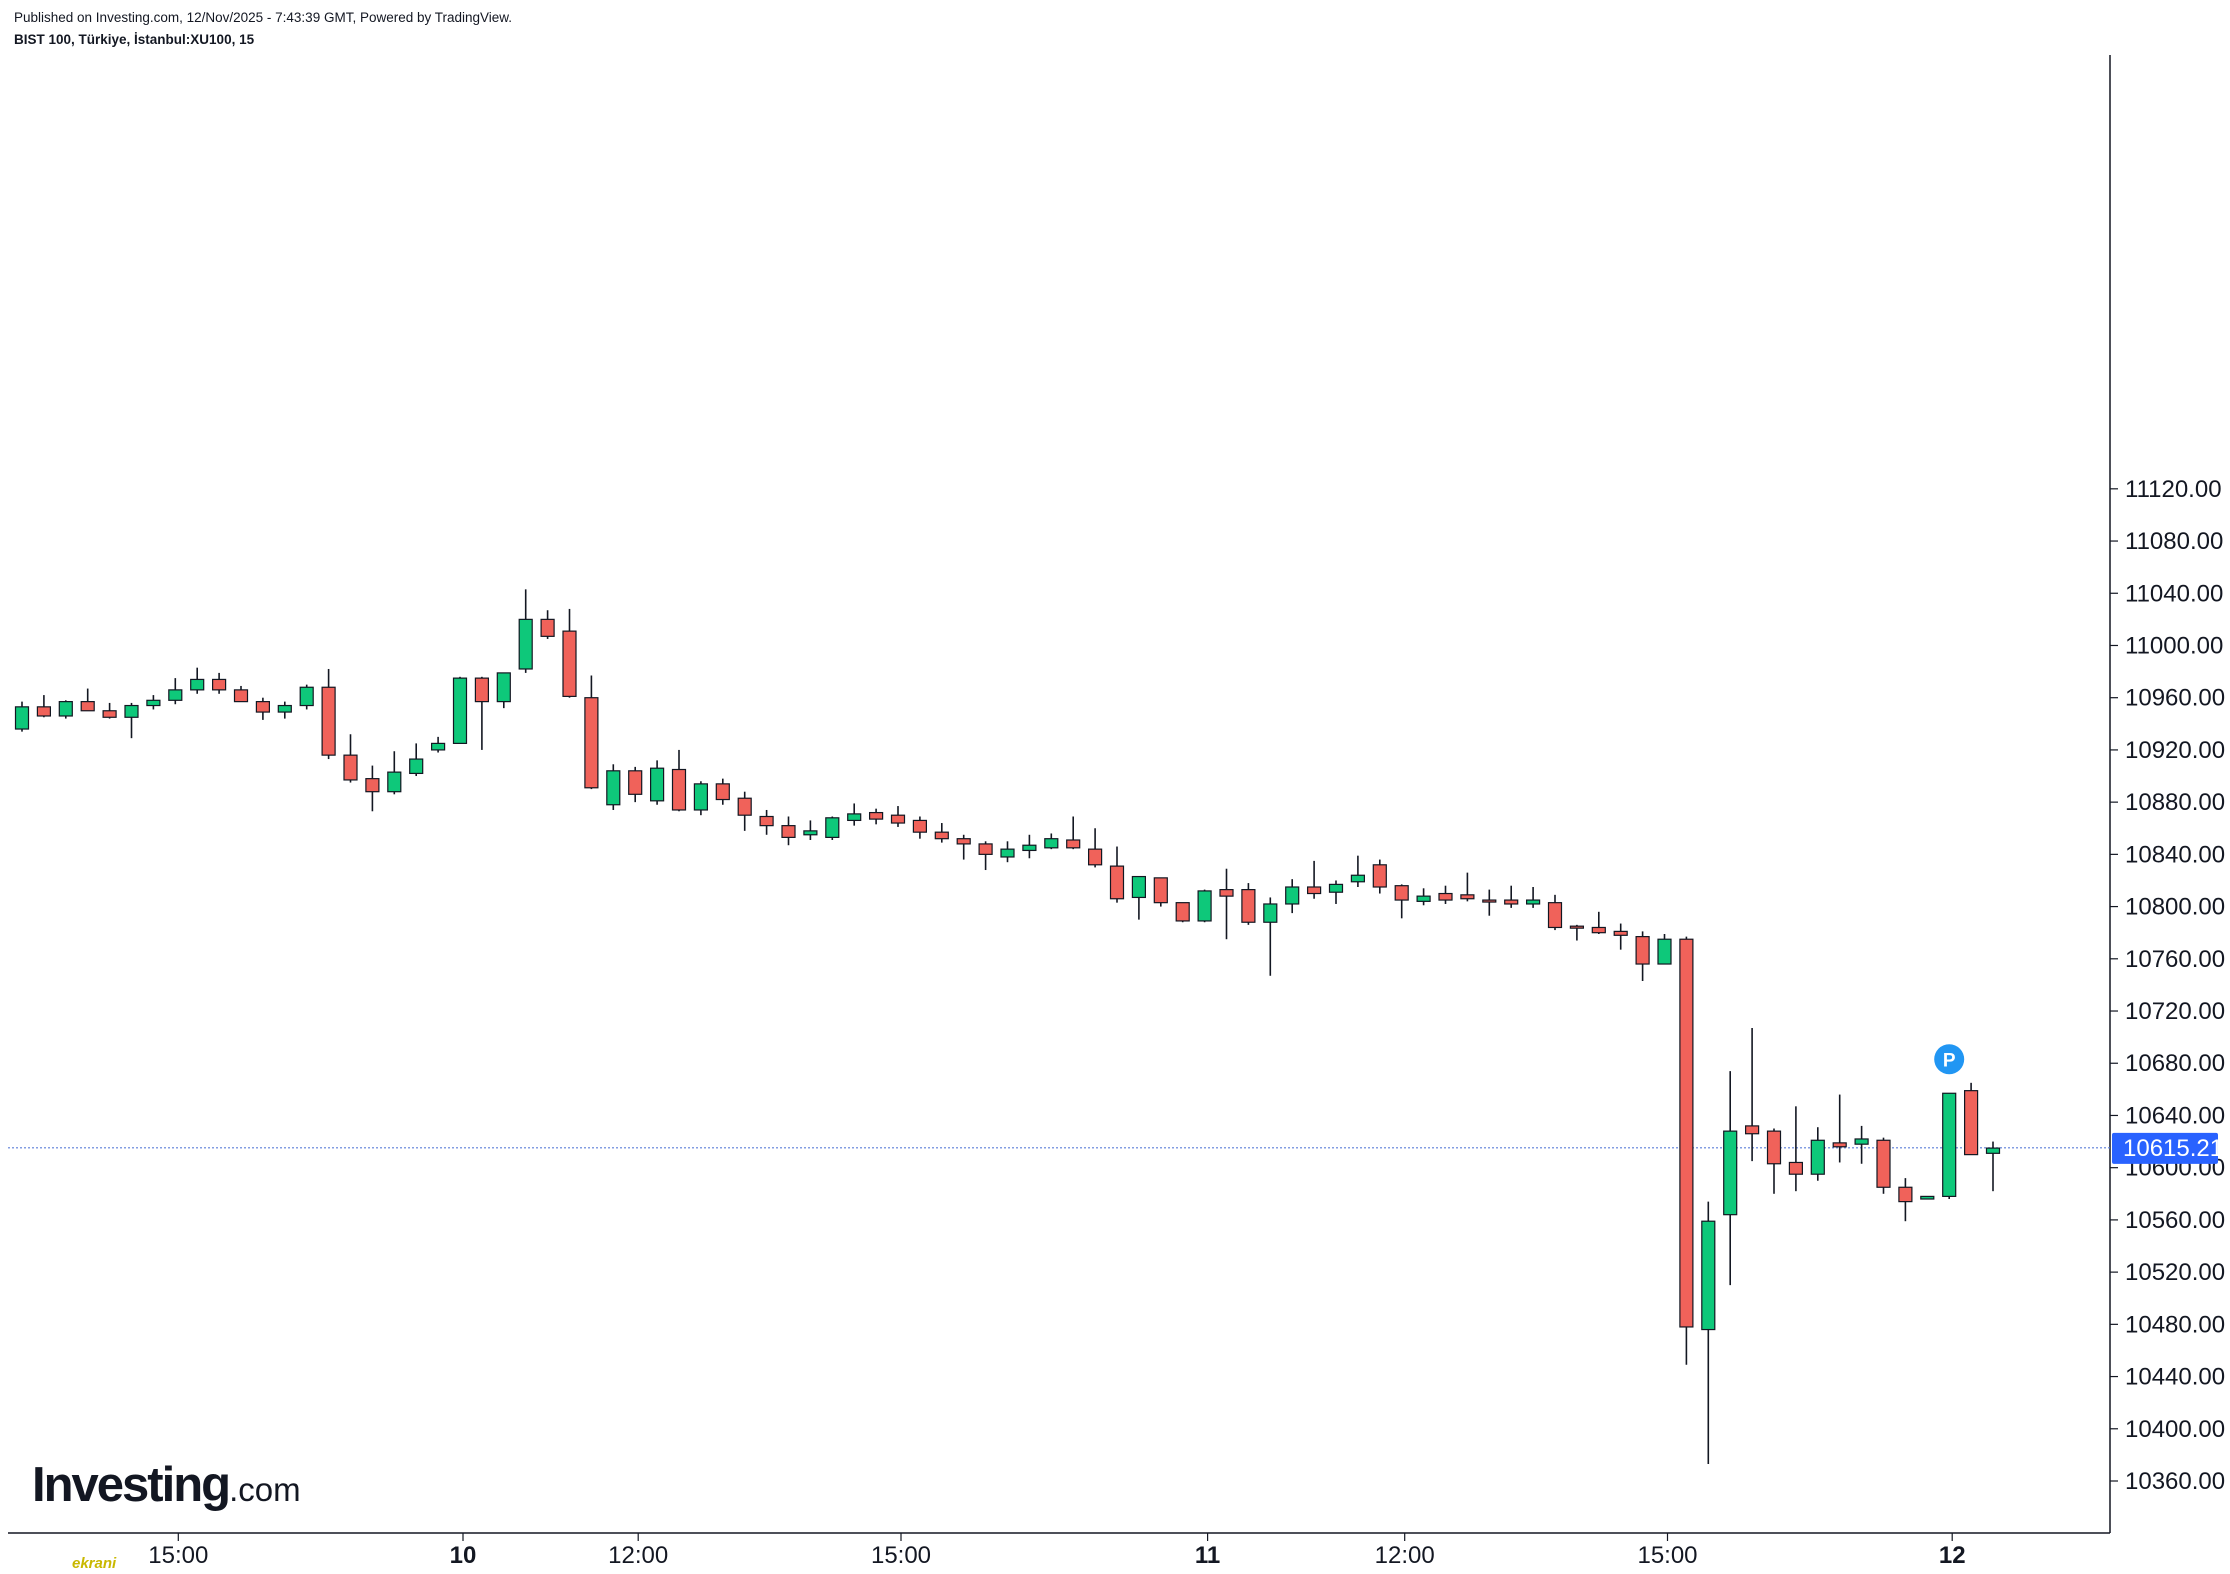  Describe the element at coordinates (2175, 1011) in the screenshot. I see `y-tick-label: 10720.00` at that location.